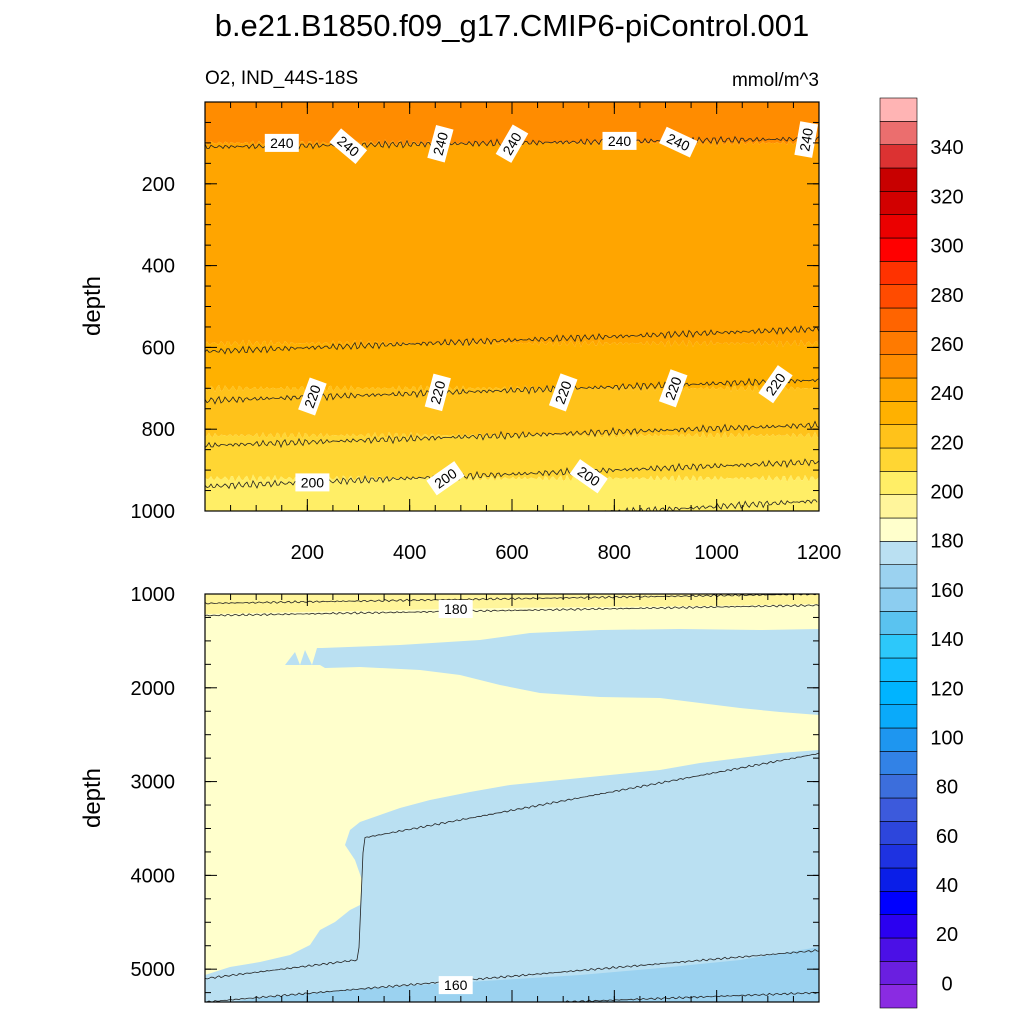 This screenshot has height=1029, width=1024. What do you see at coordinates (775, 80) in the screenshot?
I see `units-label: mmol/m^3` at bounding box center [775, 80].